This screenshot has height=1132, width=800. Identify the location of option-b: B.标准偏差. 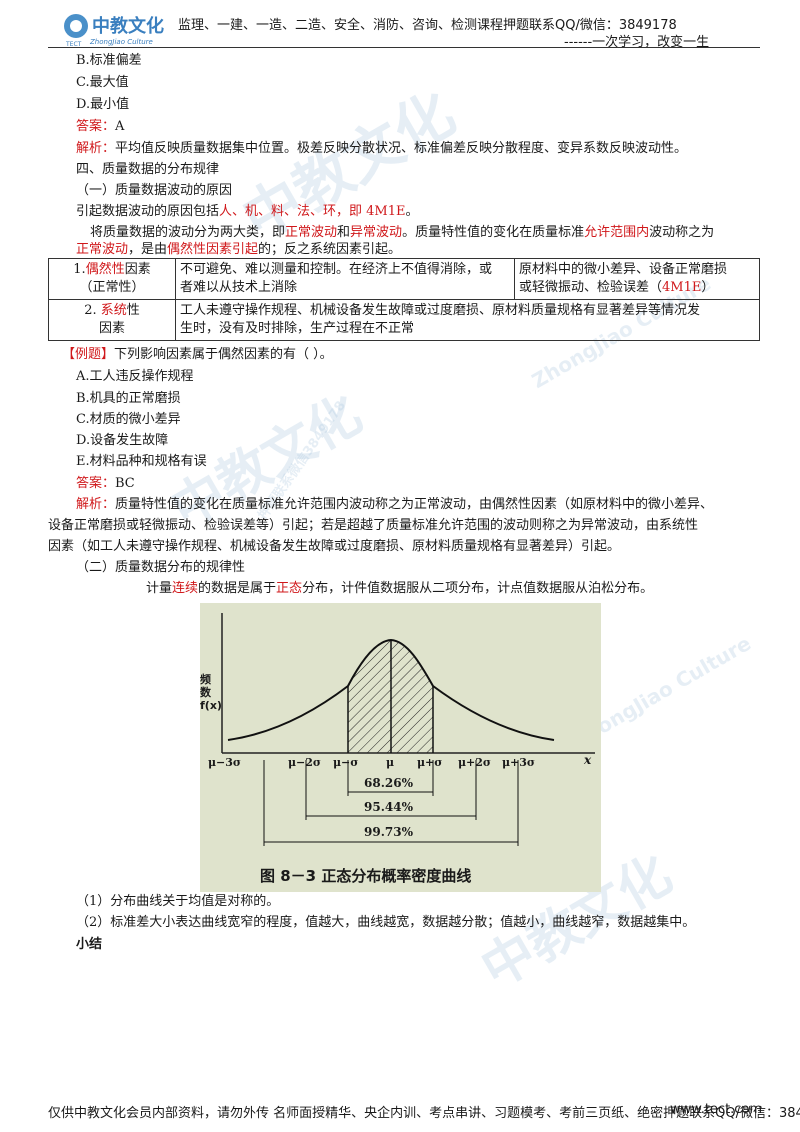
(109, 60).